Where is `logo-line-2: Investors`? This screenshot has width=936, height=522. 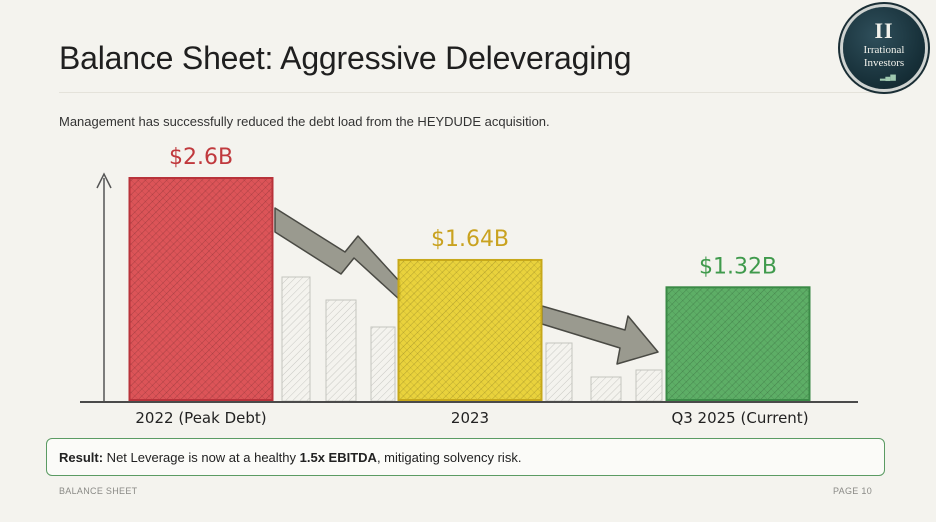
logo-line-2: Investors is located at coordinates (884, 63).